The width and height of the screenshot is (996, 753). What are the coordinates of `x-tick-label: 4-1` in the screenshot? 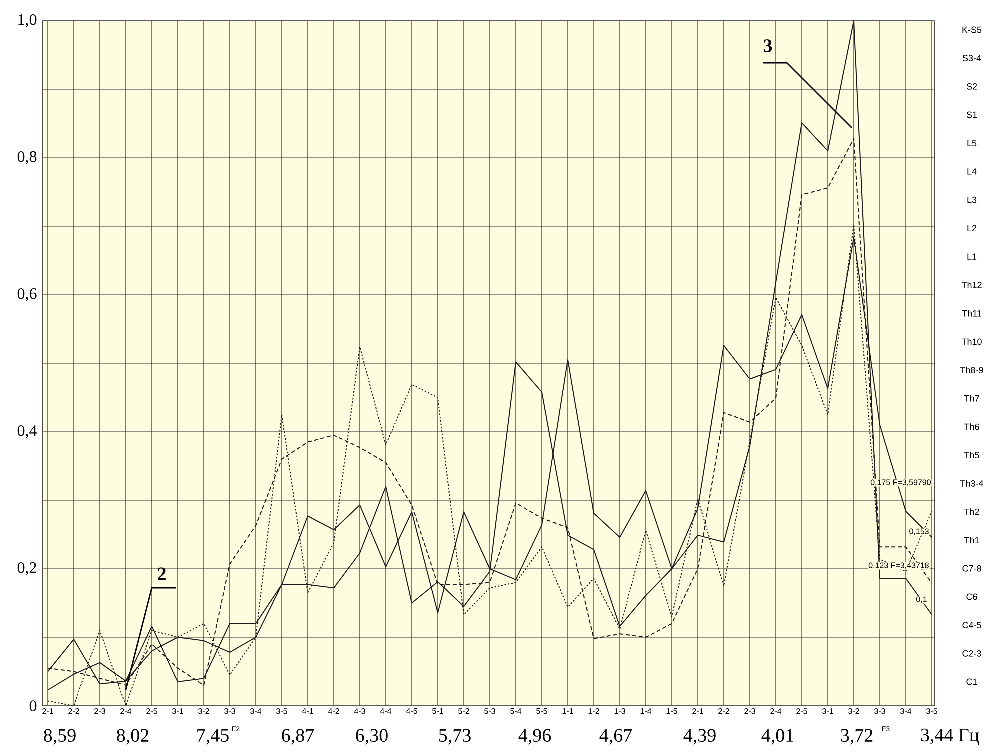 It's located at (308, 711).